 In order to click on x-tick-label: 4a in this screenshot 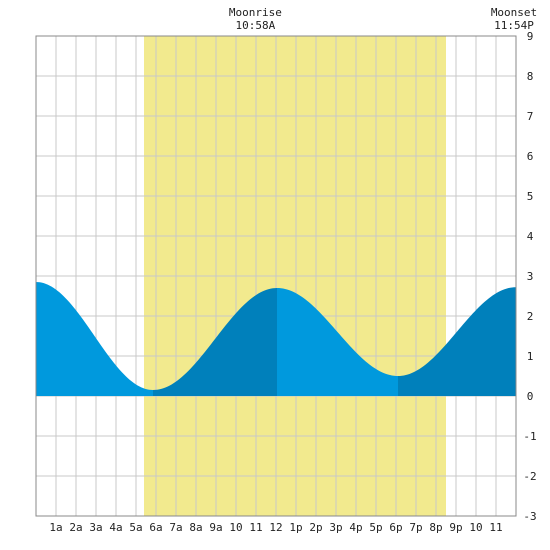, I will do `click(115, 527)`.